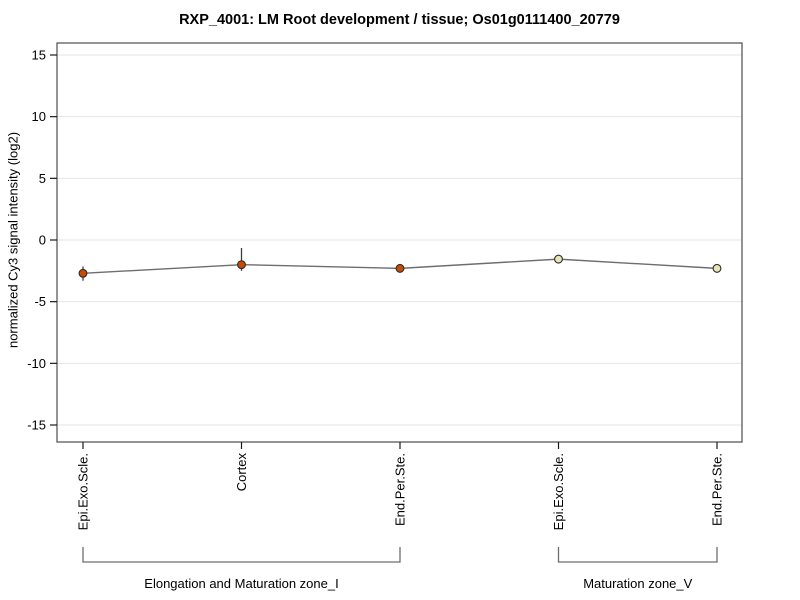 The height and width of the screenshot is (600, 800). I want to click on group-label: Maturation zone_V, so click(637, 583).